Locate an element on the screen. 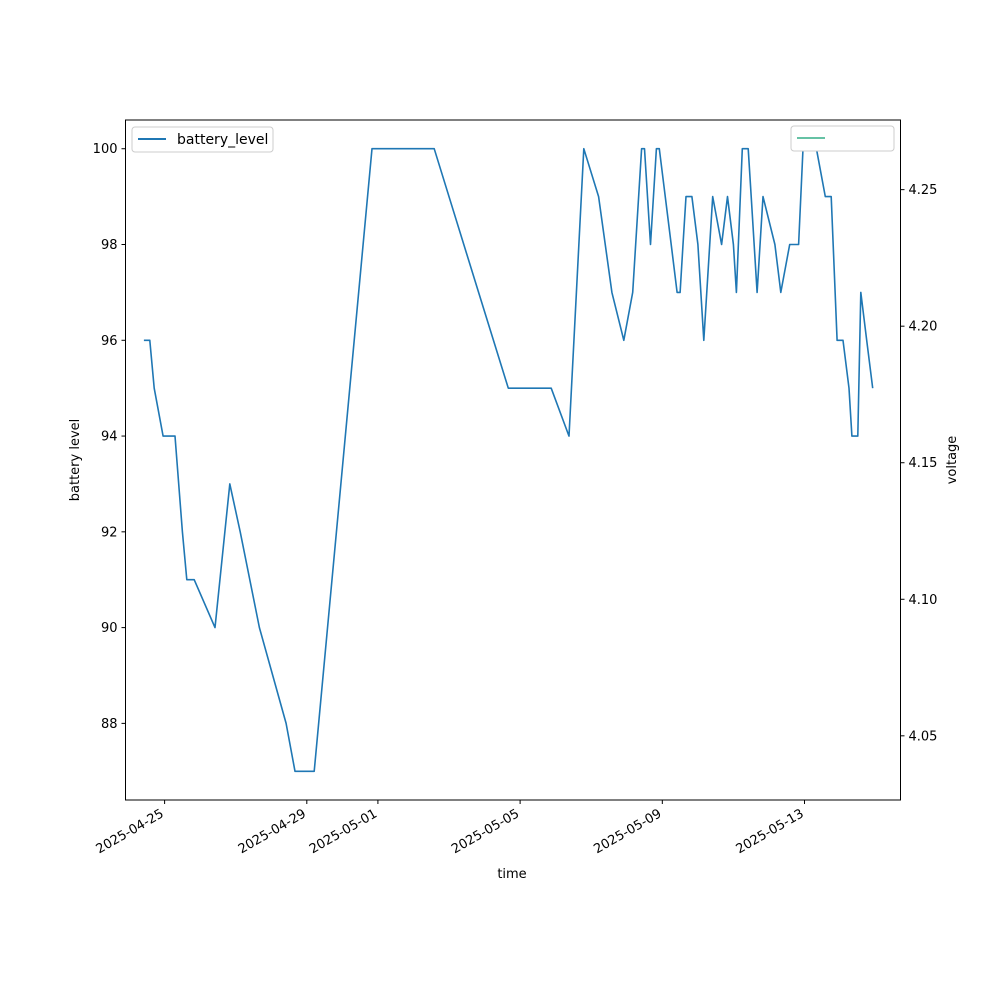  x-tick-label: 2025-05-01 is located at coordinates (343, 831).